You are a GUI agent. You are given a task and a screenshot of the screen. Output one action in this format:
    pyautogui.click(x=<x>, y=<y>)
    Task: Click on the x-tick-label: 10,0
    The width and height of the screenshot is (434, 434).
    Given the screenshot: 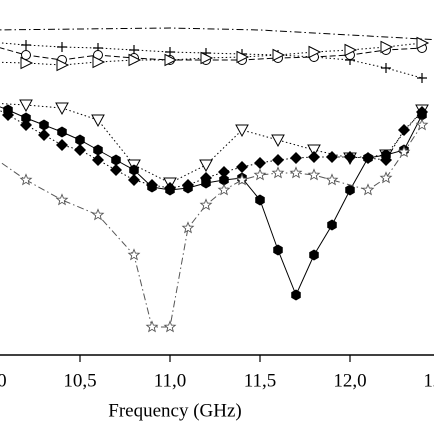 What is the action you would take?
    pyautogui.click(x=3, y=380)
    